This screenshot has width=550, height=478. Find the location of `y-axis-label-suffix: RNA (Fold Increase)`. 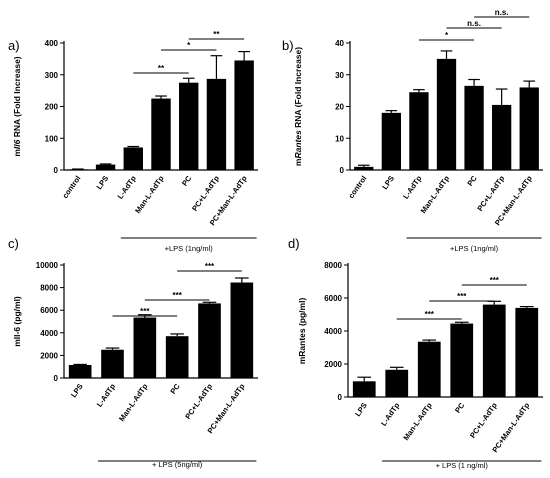

y-axis-label-suffix: RNA (Fold Increase) is located at coordinates (298, 88).